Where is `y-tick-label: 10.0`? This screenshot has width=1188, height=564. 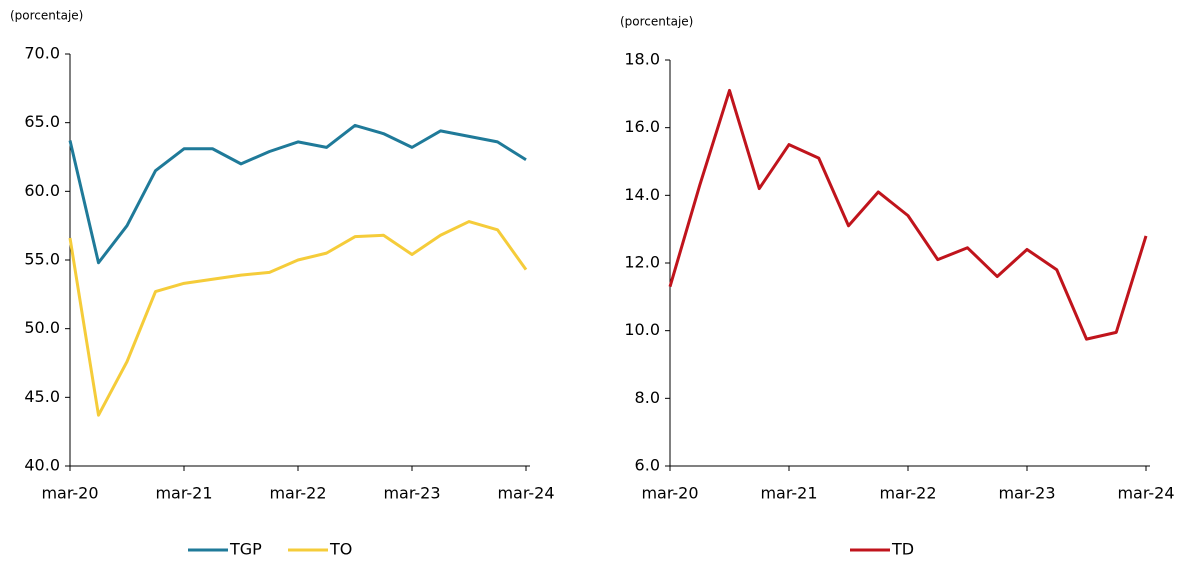 y-tick-label: 10.0 is located at coordinates (642, 329).